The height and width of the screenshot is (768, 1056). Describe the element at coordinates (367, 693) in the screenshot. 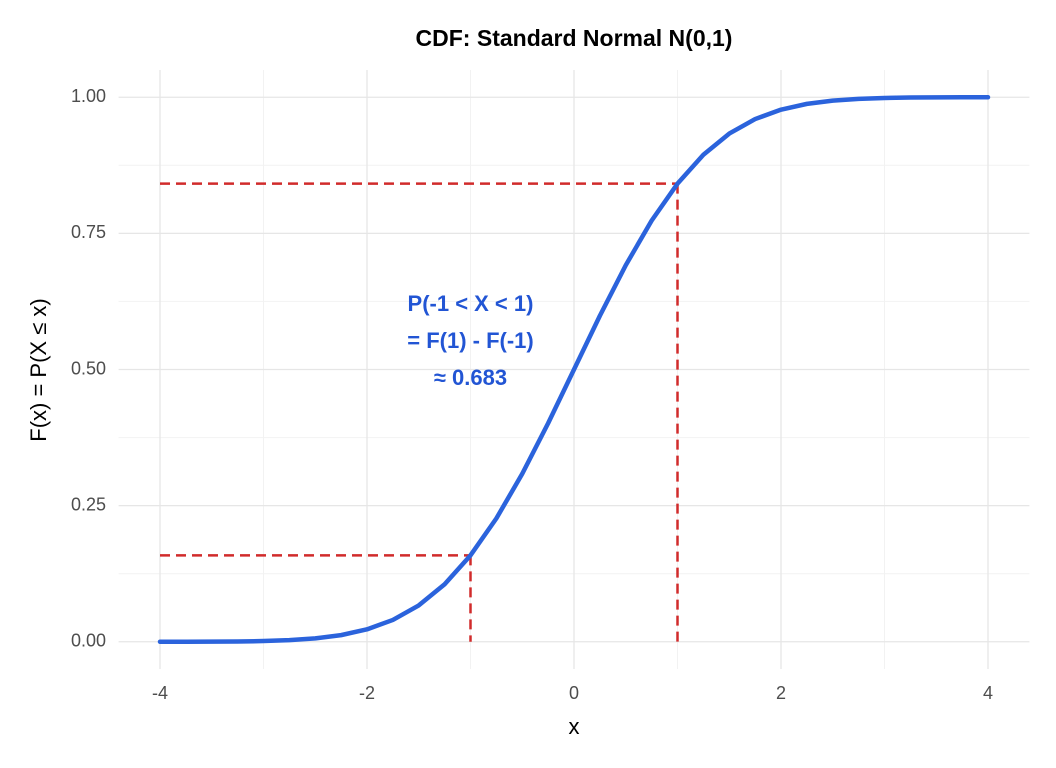

I see `x-tick-label: -2` at that location.